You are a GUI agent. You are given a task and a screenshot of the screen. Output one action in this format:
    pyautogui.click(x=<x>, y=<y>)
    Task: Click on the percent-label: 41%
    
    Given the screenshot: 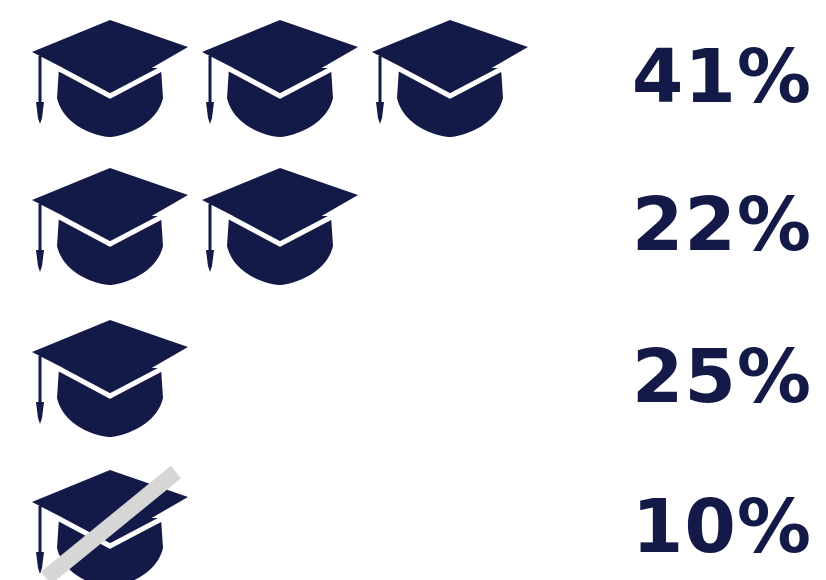 What is the action you would take?
    pyautogui.click(x=721, y=77)
    